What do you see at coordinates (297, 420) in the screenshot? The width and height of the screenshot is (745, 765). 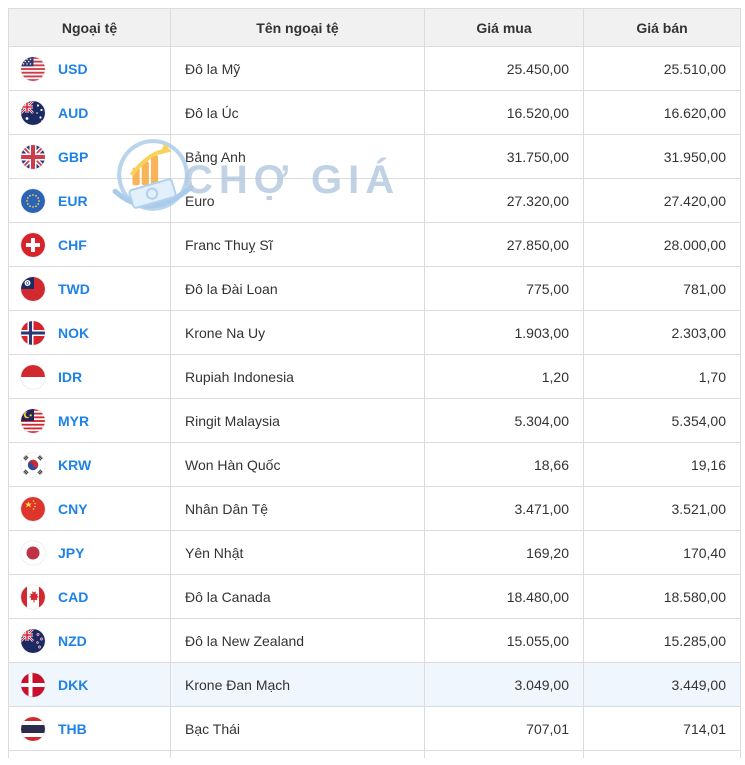 I see `currency-name: Ringit Malaysia` at bounding box center [297, 420].